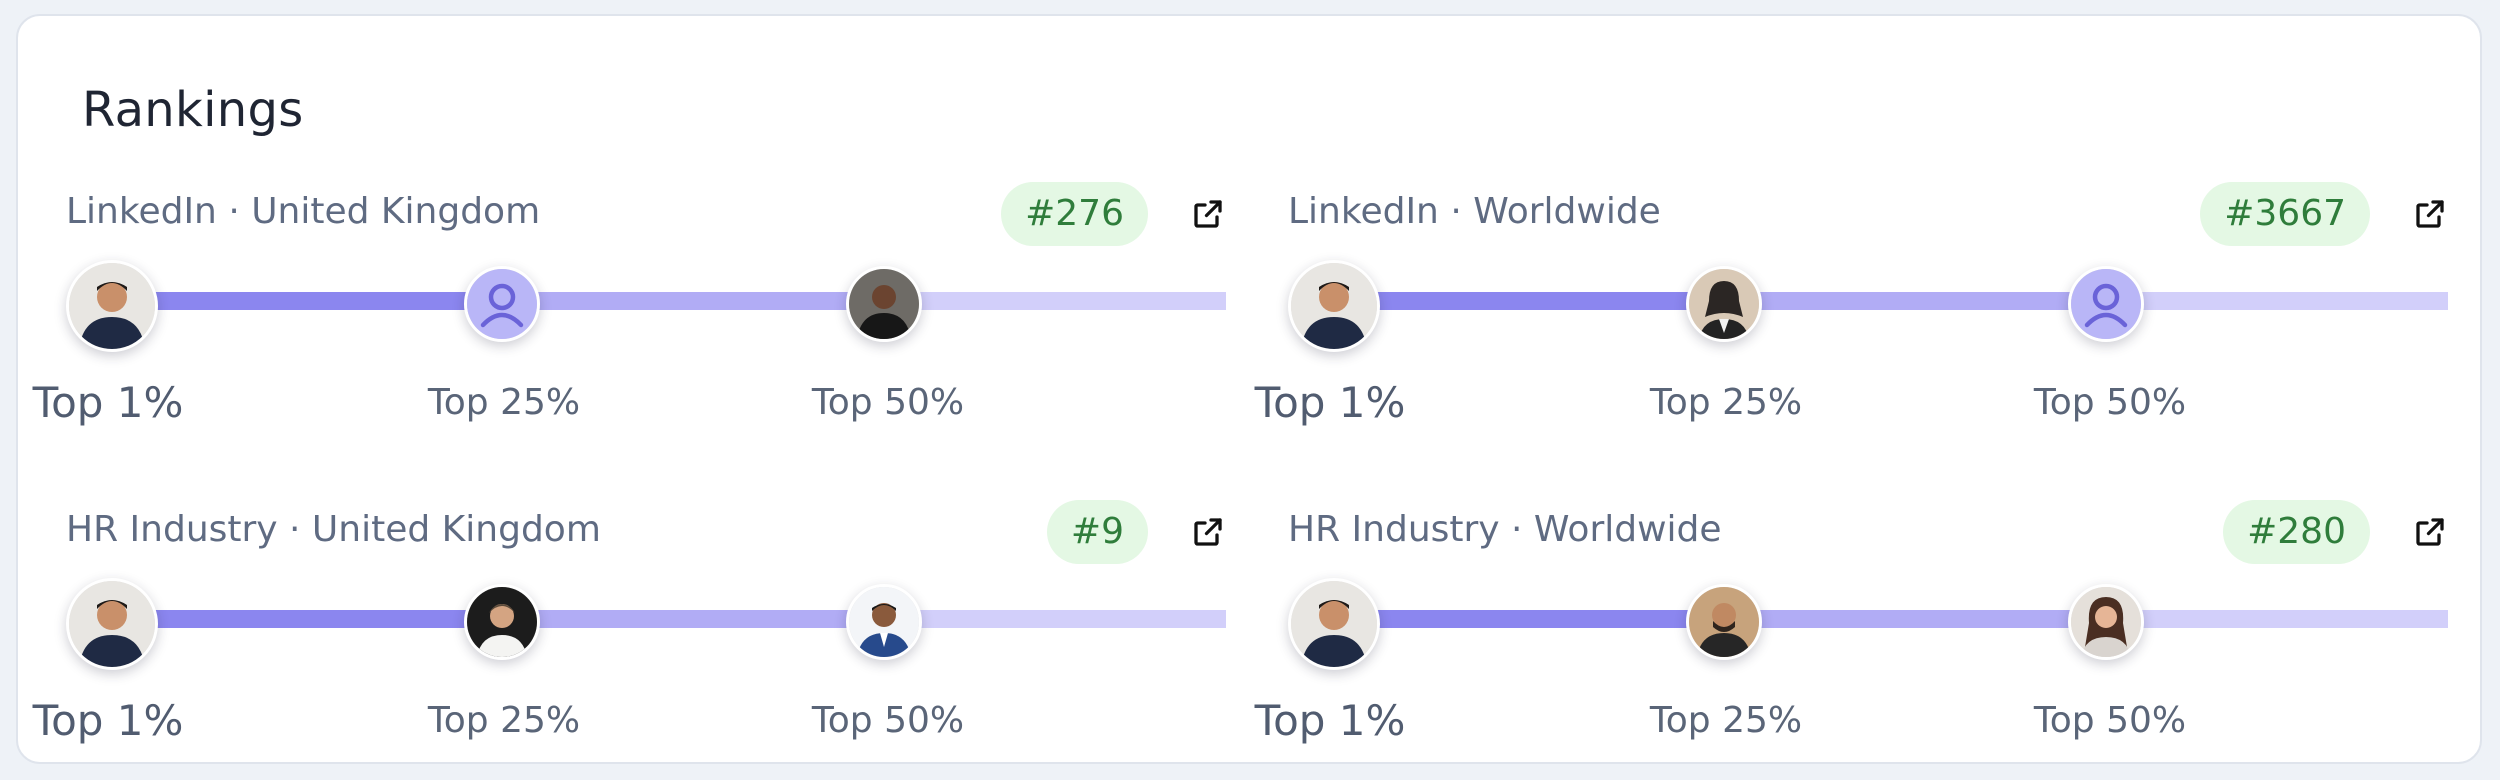 This screenshot has height=780, width=2500. What do you see at coordinates (1097, 532) in the screenshot?
I see `rank-badge: #9` at bounding box center [1097, 532].